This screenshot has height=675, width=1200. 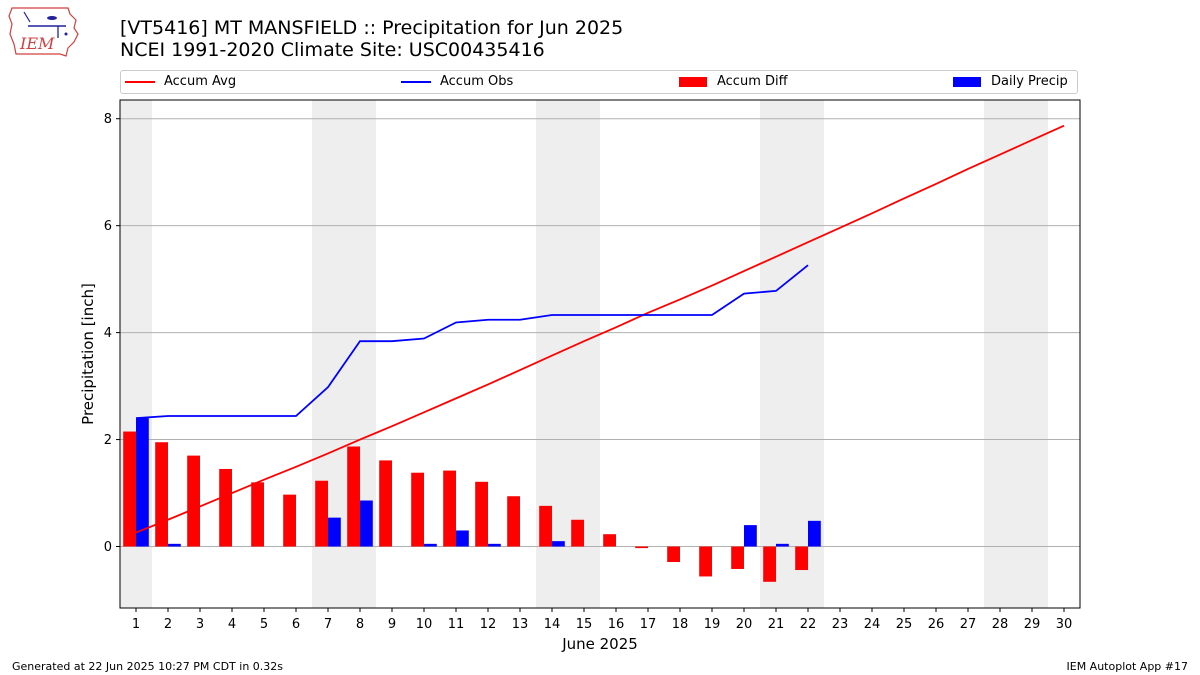 I want to click on y-axis-label: Precipitation [inch], so click(x=88, y=354).